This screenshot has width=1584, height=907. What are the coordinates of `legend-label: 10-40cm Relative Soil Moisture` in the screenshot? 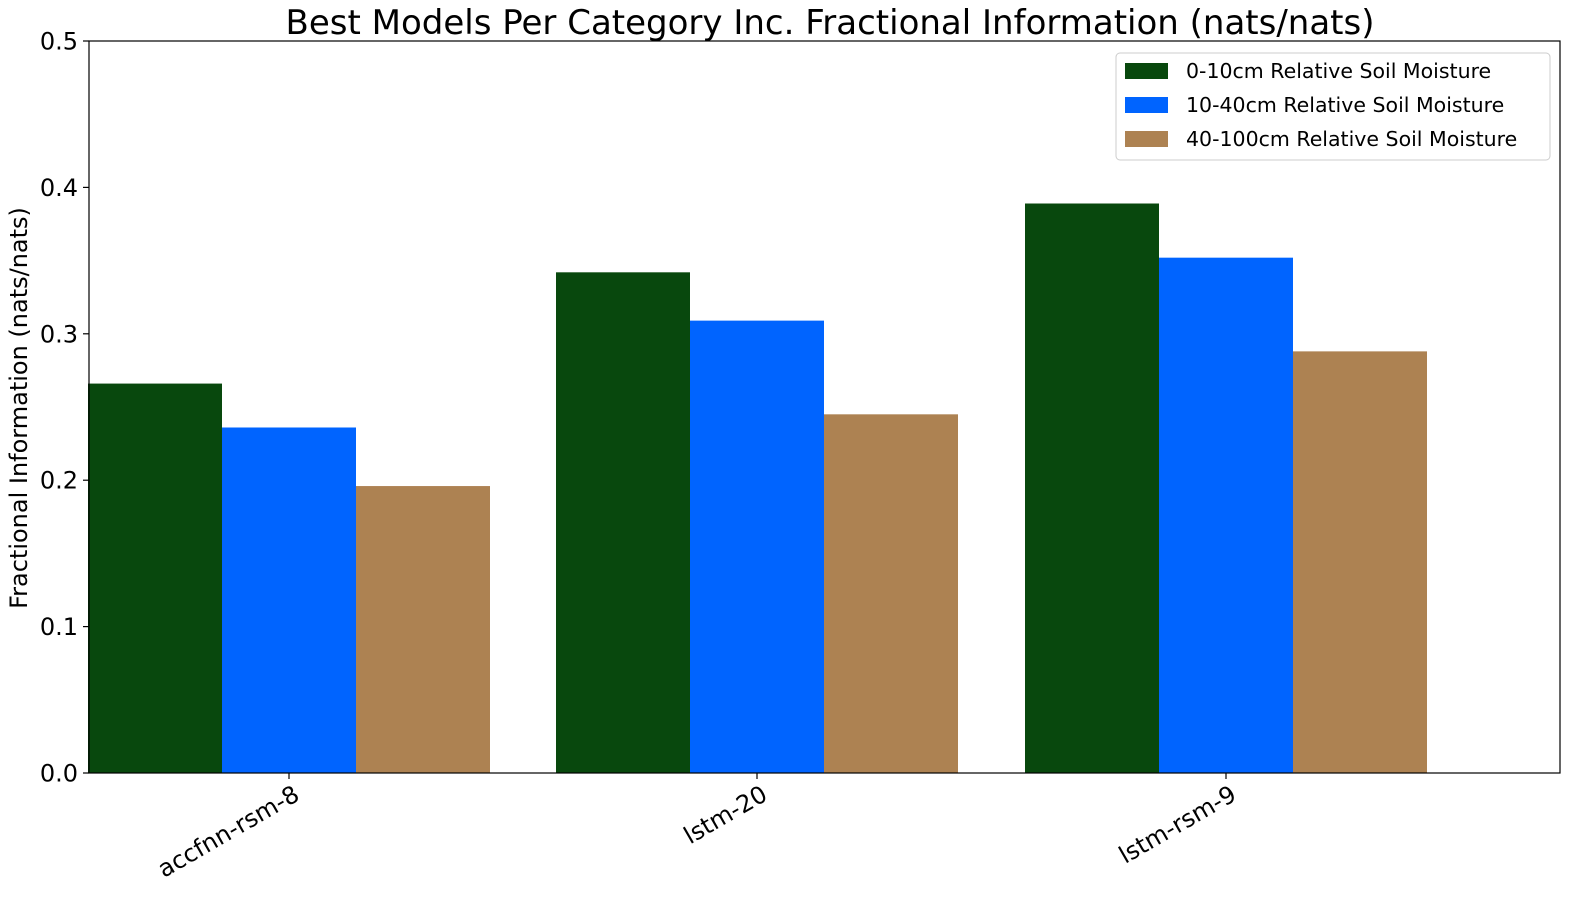 It's located at (1345, 105).